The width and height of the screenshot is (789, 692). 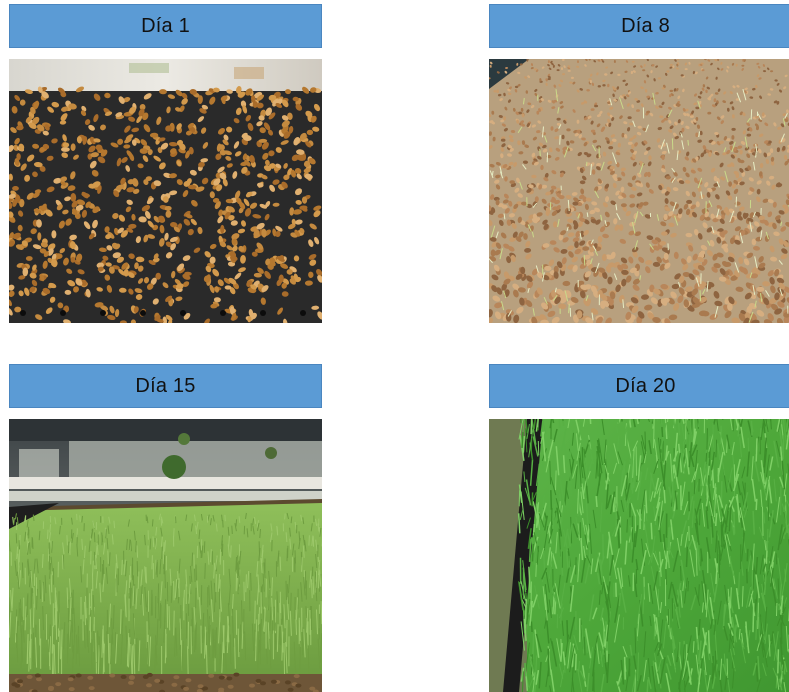 What do you see at coordinates (639, 26) in the screenshot?
I see `panel-label: Día 8` at bounding box center [639, 26].